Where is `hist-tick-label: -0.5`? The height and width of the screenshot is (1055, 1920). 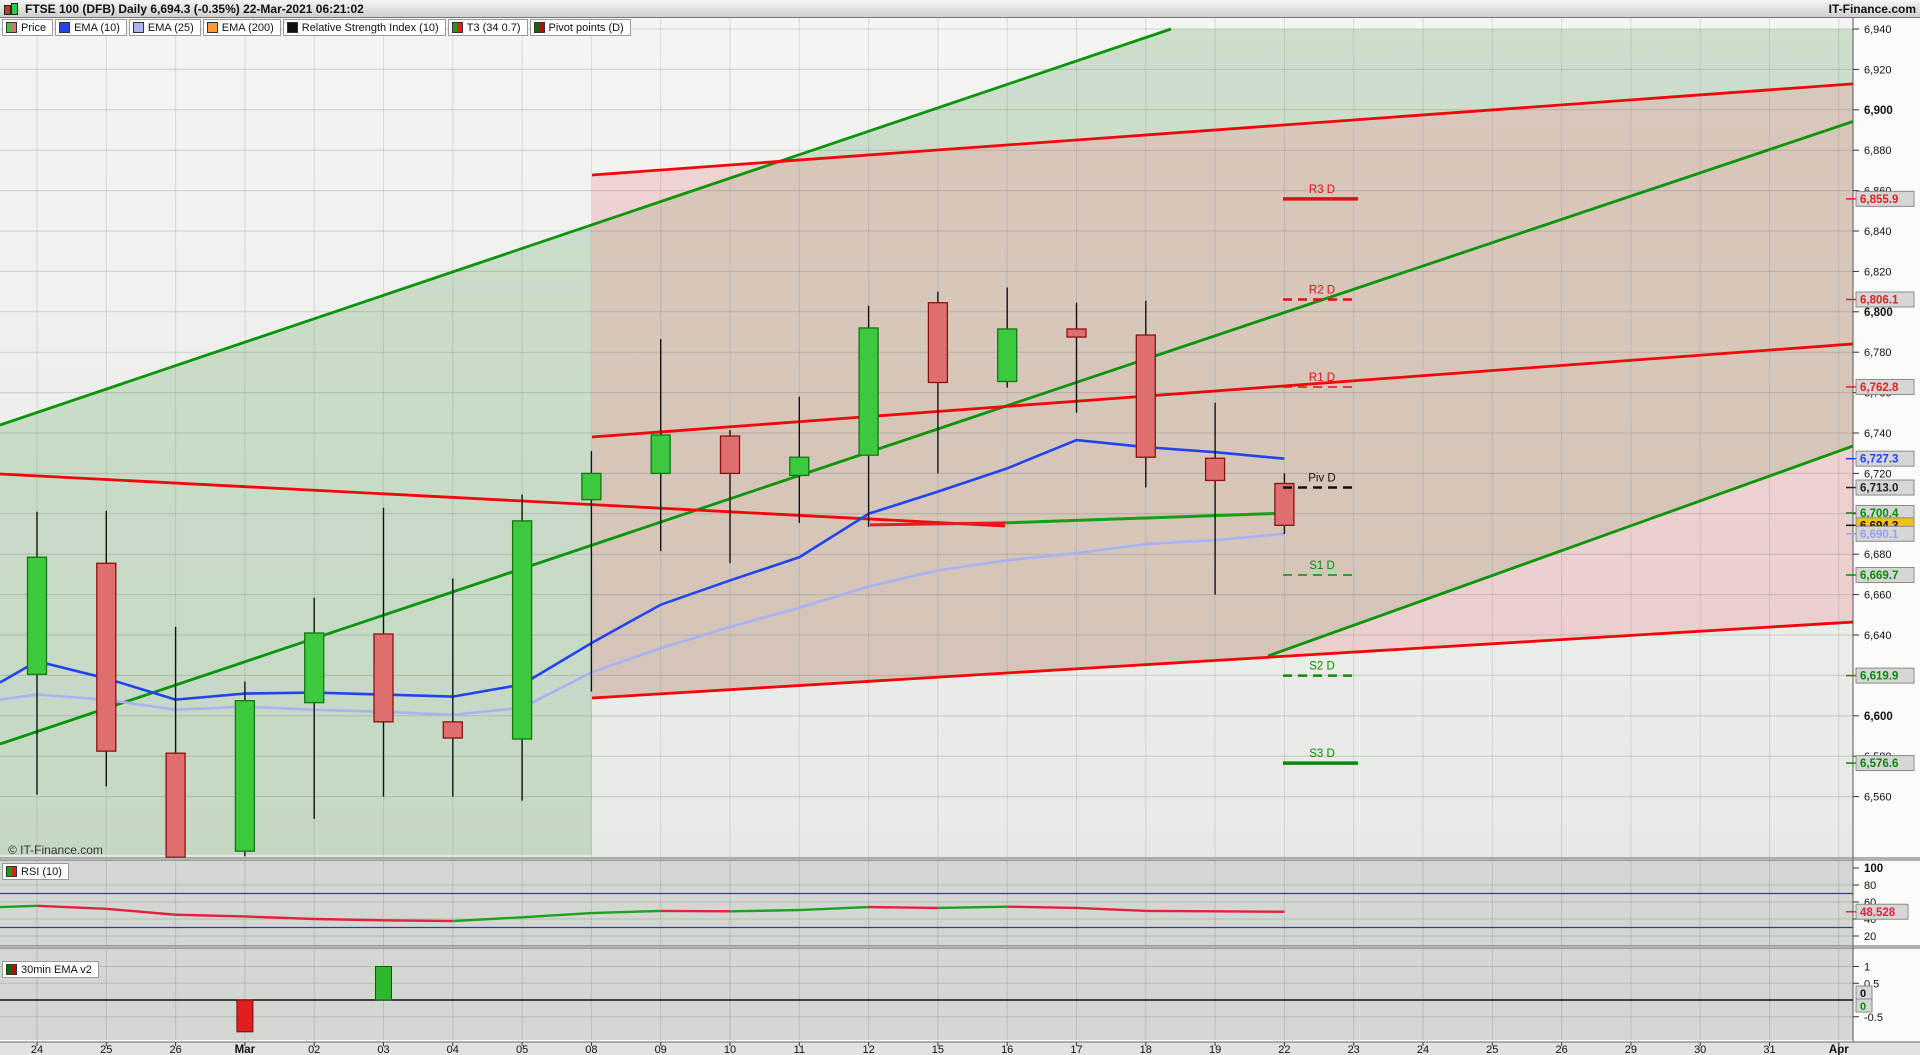 hist-tick-label: -0.5 is located at coordinates (1873, 1018).